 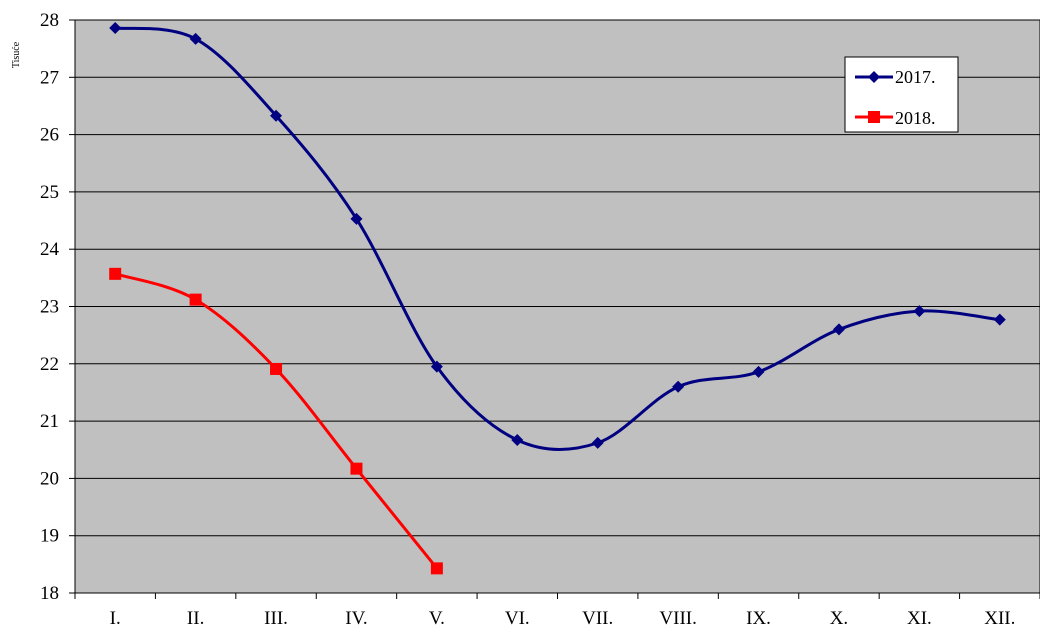 I want to click on y-axis-label: Tisuće, so click(x=16, y=54).